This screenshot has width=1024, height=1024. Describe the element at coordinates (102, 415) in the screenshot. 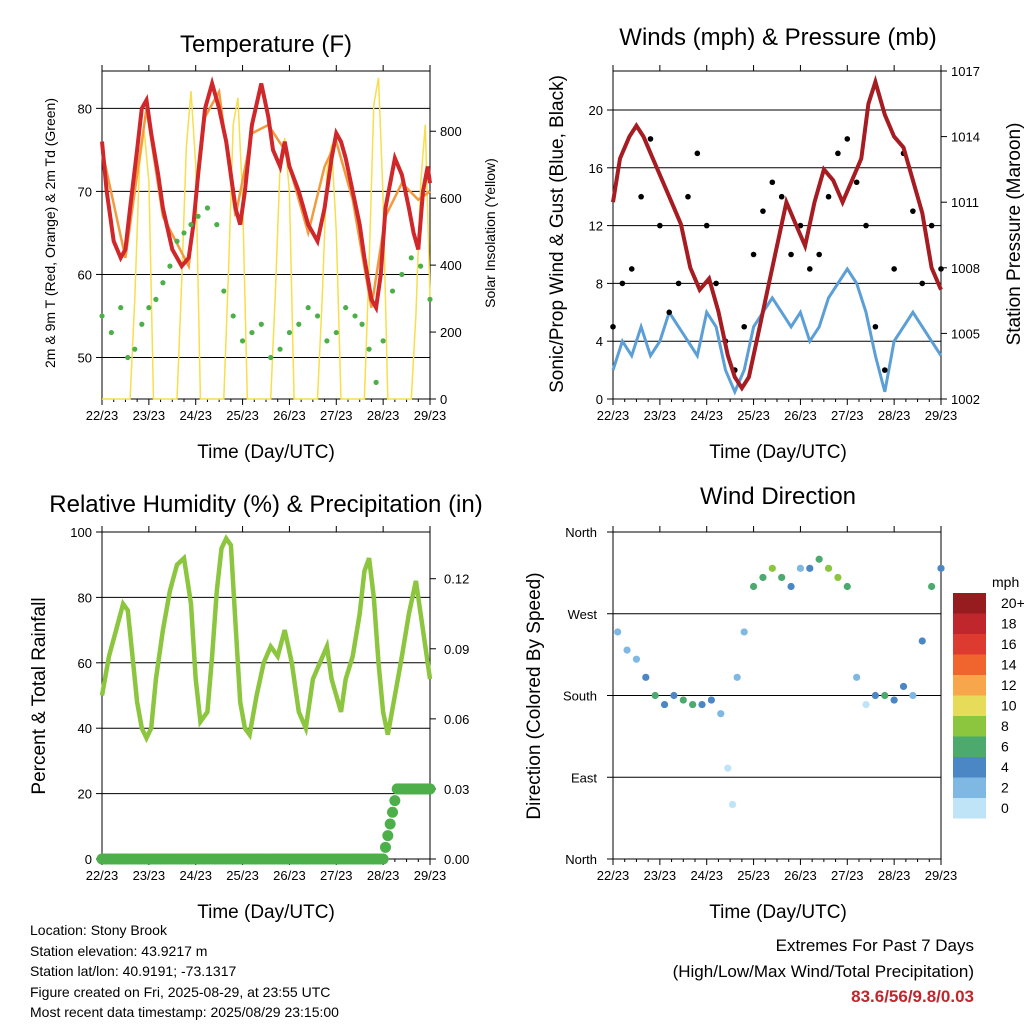

I see `temperature-x-tick-label: 22/23` at that location.